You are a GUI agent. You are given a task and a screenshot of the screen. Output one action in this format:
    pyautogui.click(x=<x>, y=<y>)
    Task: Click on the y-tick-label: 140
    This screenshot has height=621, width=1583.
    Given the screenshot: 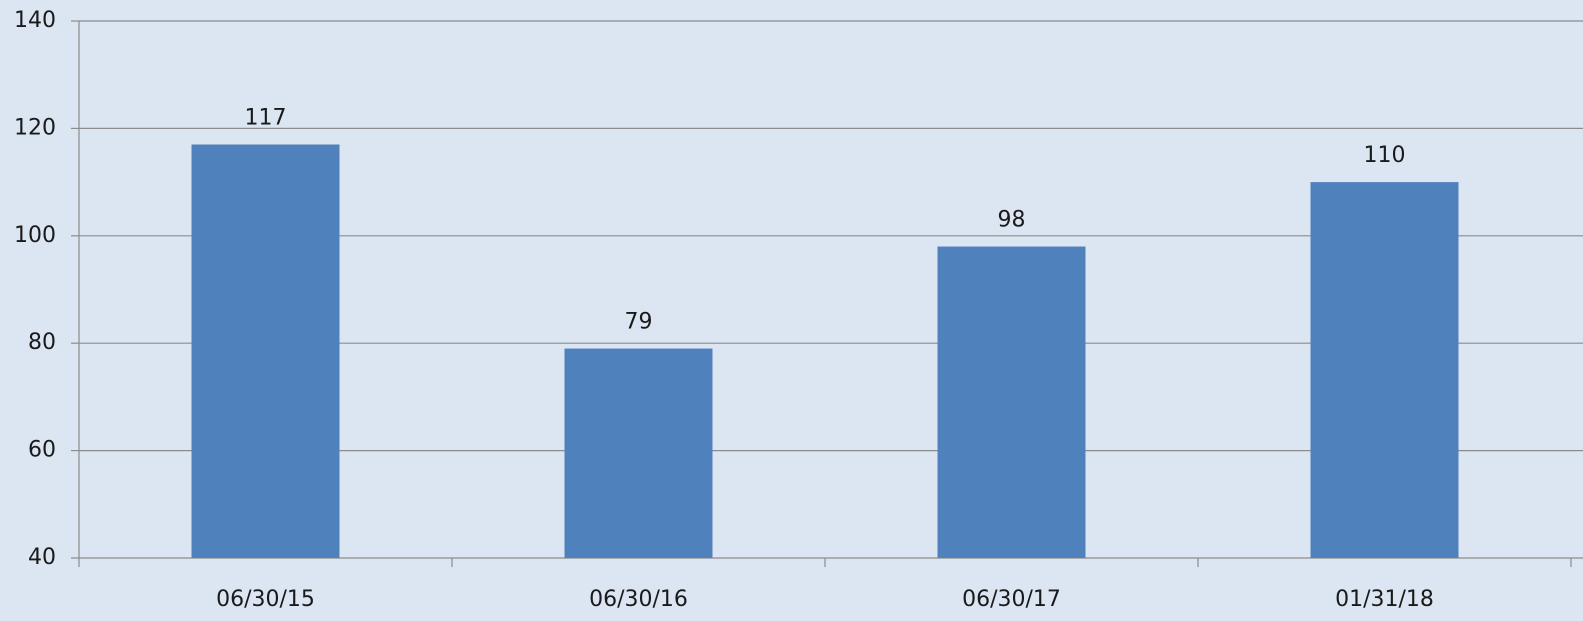 What is the action you would take?
    pyautogui.click(x=35, y=20)
    